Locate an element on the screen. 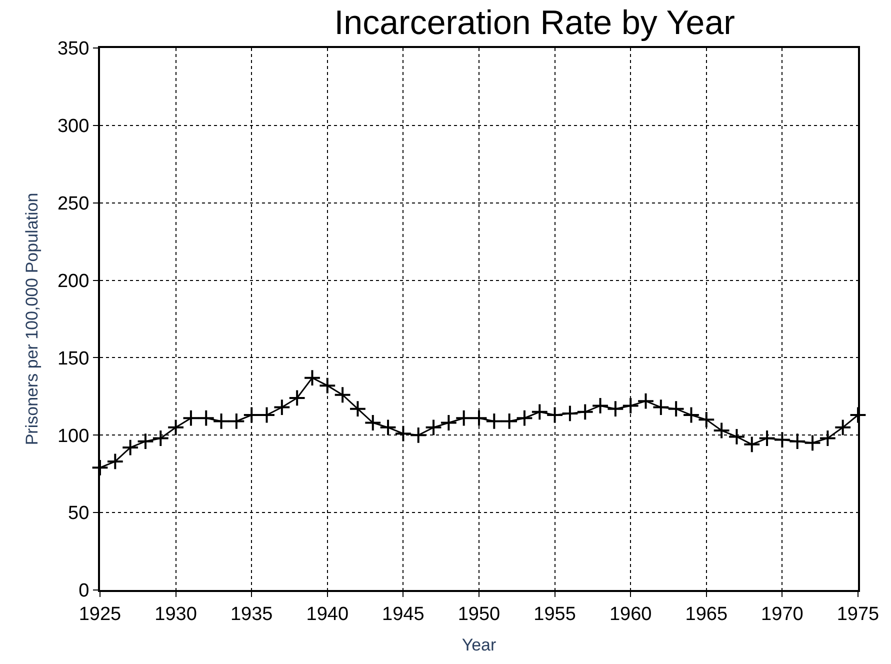 This screenshot has height=664, width=891. y-tick-label: 350 is located at coordinates (73, 49).